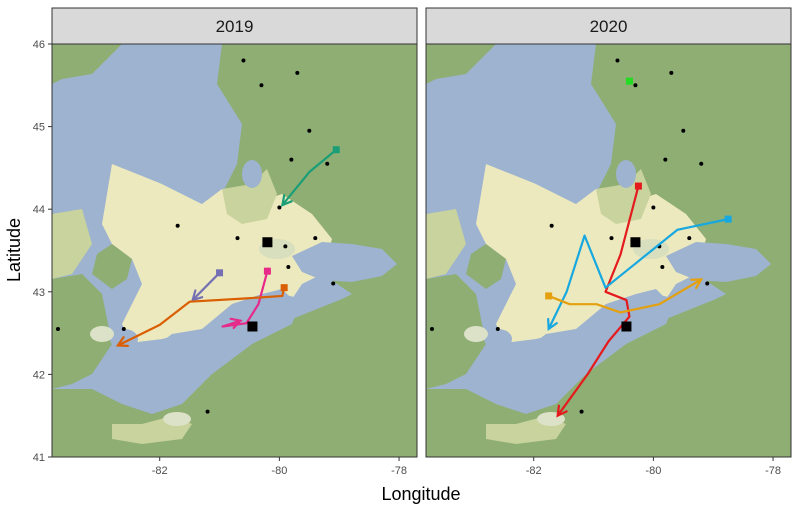 This screenshot has width=800, height=513. What do you see at coordinates (39, 458) in the screenshot?
I see `y-tick-label: 41` at bounding box center [39, 458].